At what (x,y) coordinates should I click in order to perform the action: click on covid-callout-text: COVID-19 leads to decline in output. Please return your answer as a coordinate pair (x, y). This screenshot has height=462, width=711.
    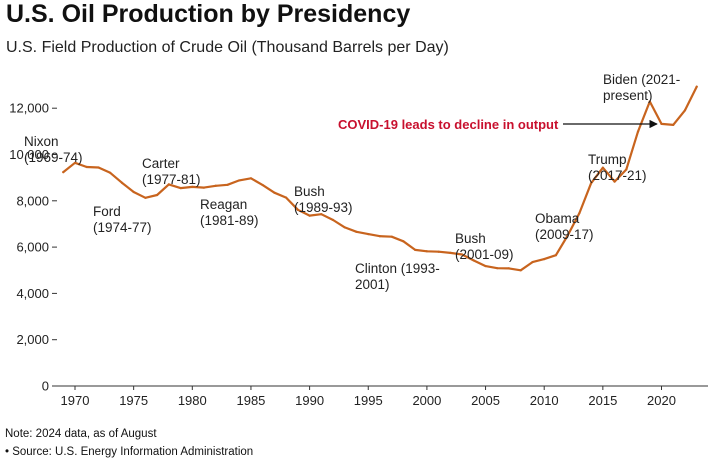
    Looking at the image, I should click on (448, 124).